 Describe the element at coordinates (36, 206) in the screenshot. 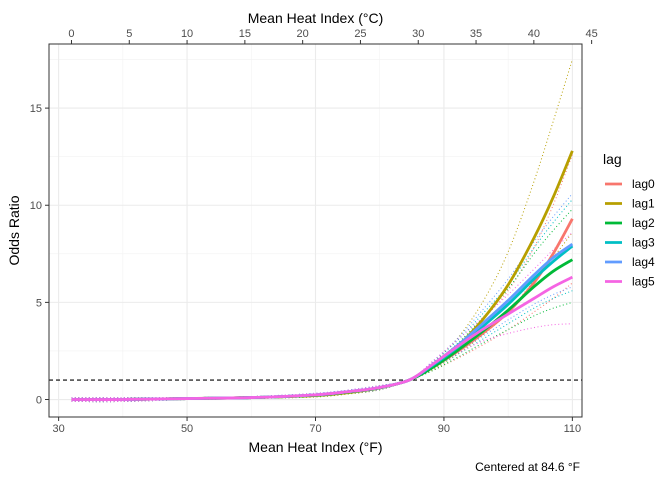

I see `y-tick-label: 10` at that location.